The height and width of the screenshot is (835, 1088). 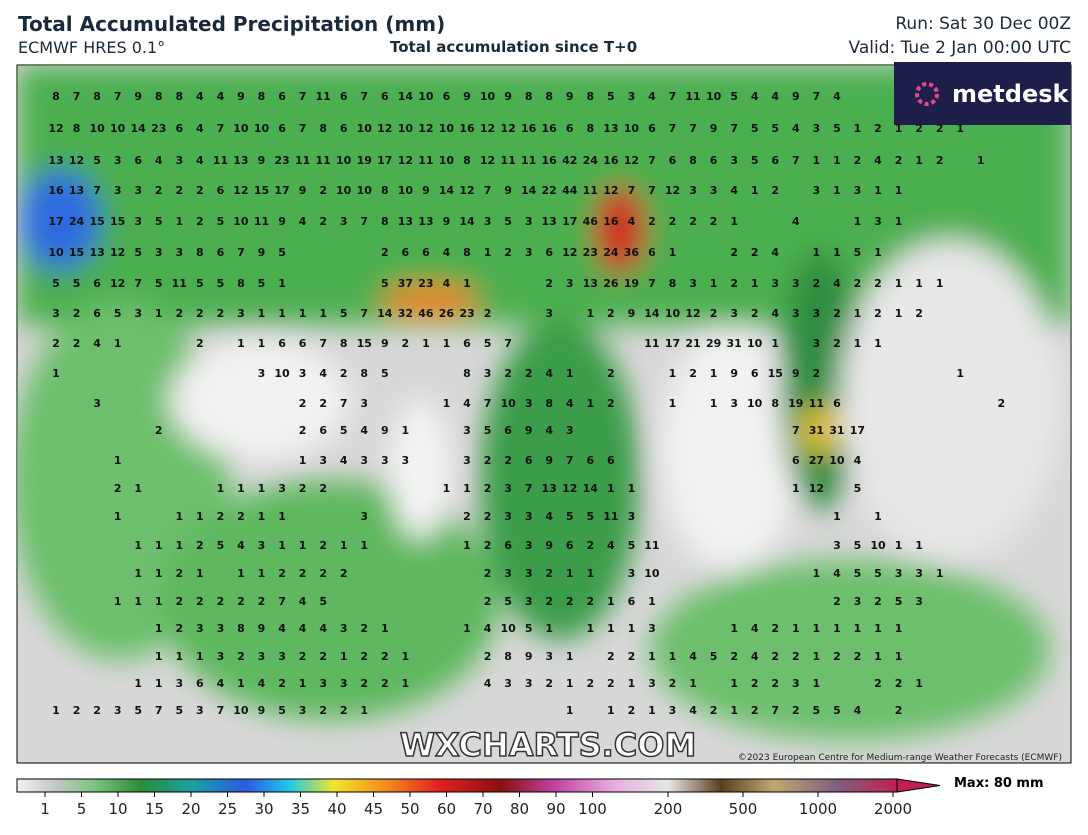 What do you see at coordinates (519, 809) in the screenshot?
I see `colorbar-label: 80` at bounding box center [519, 809].